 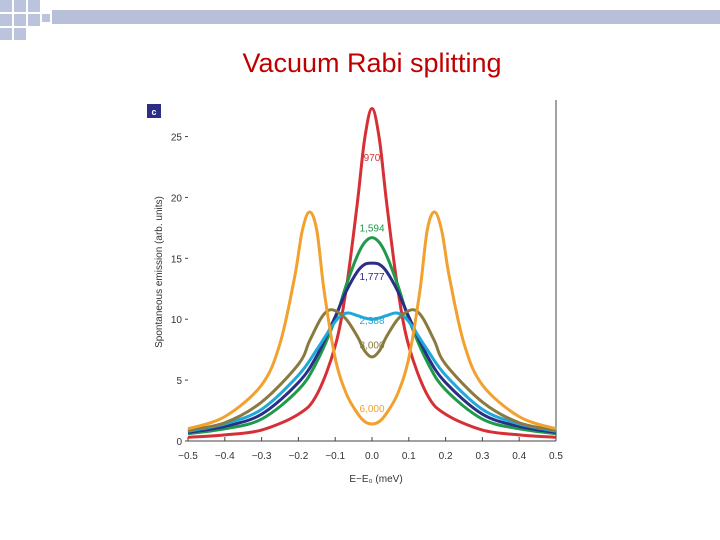 What do you see at coordinates (159, 272) in the screenshot?
I see `y-axis-label: Spontaneous emission (arb. units)` at bounding box center [159, 272].